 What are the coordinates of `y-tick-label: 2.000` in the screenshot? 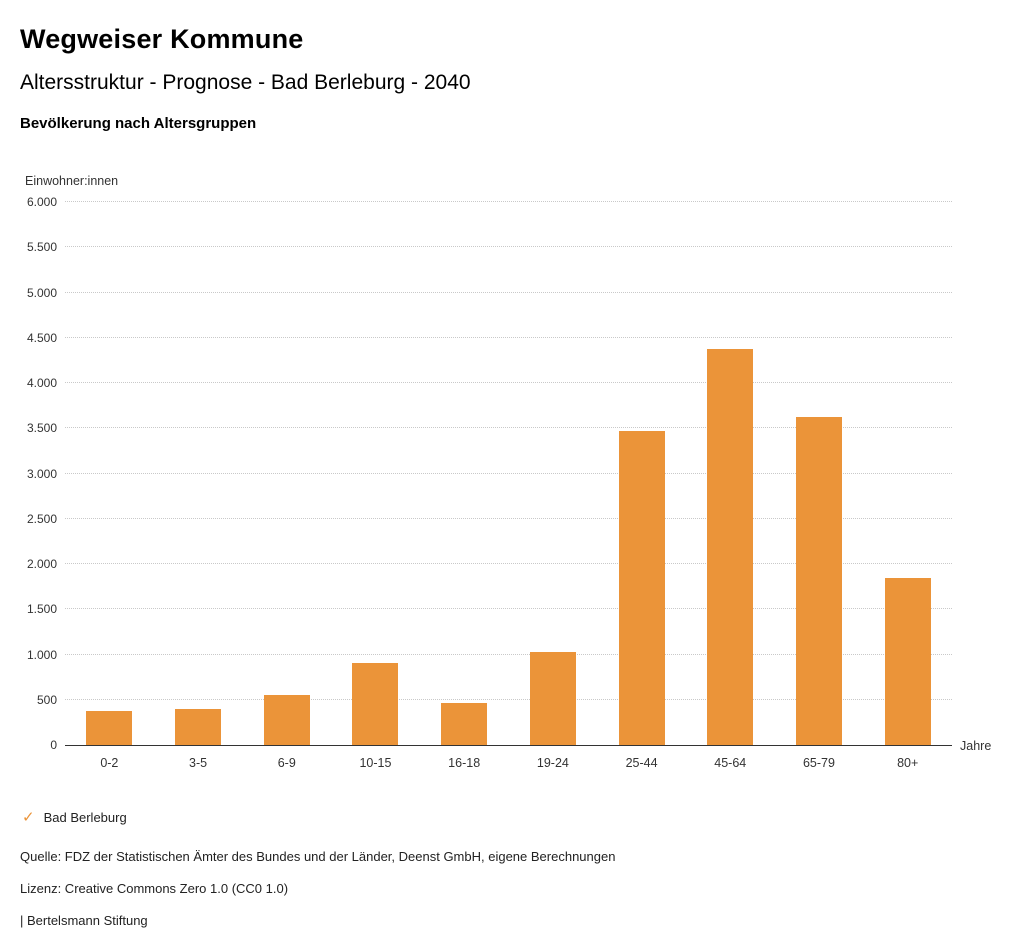 It's located at (41, 564).